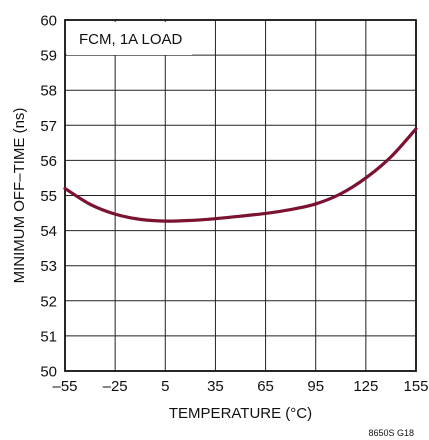 The image size is (429, 440). I want to click on x-tick-label: 155, so click(415, 386).